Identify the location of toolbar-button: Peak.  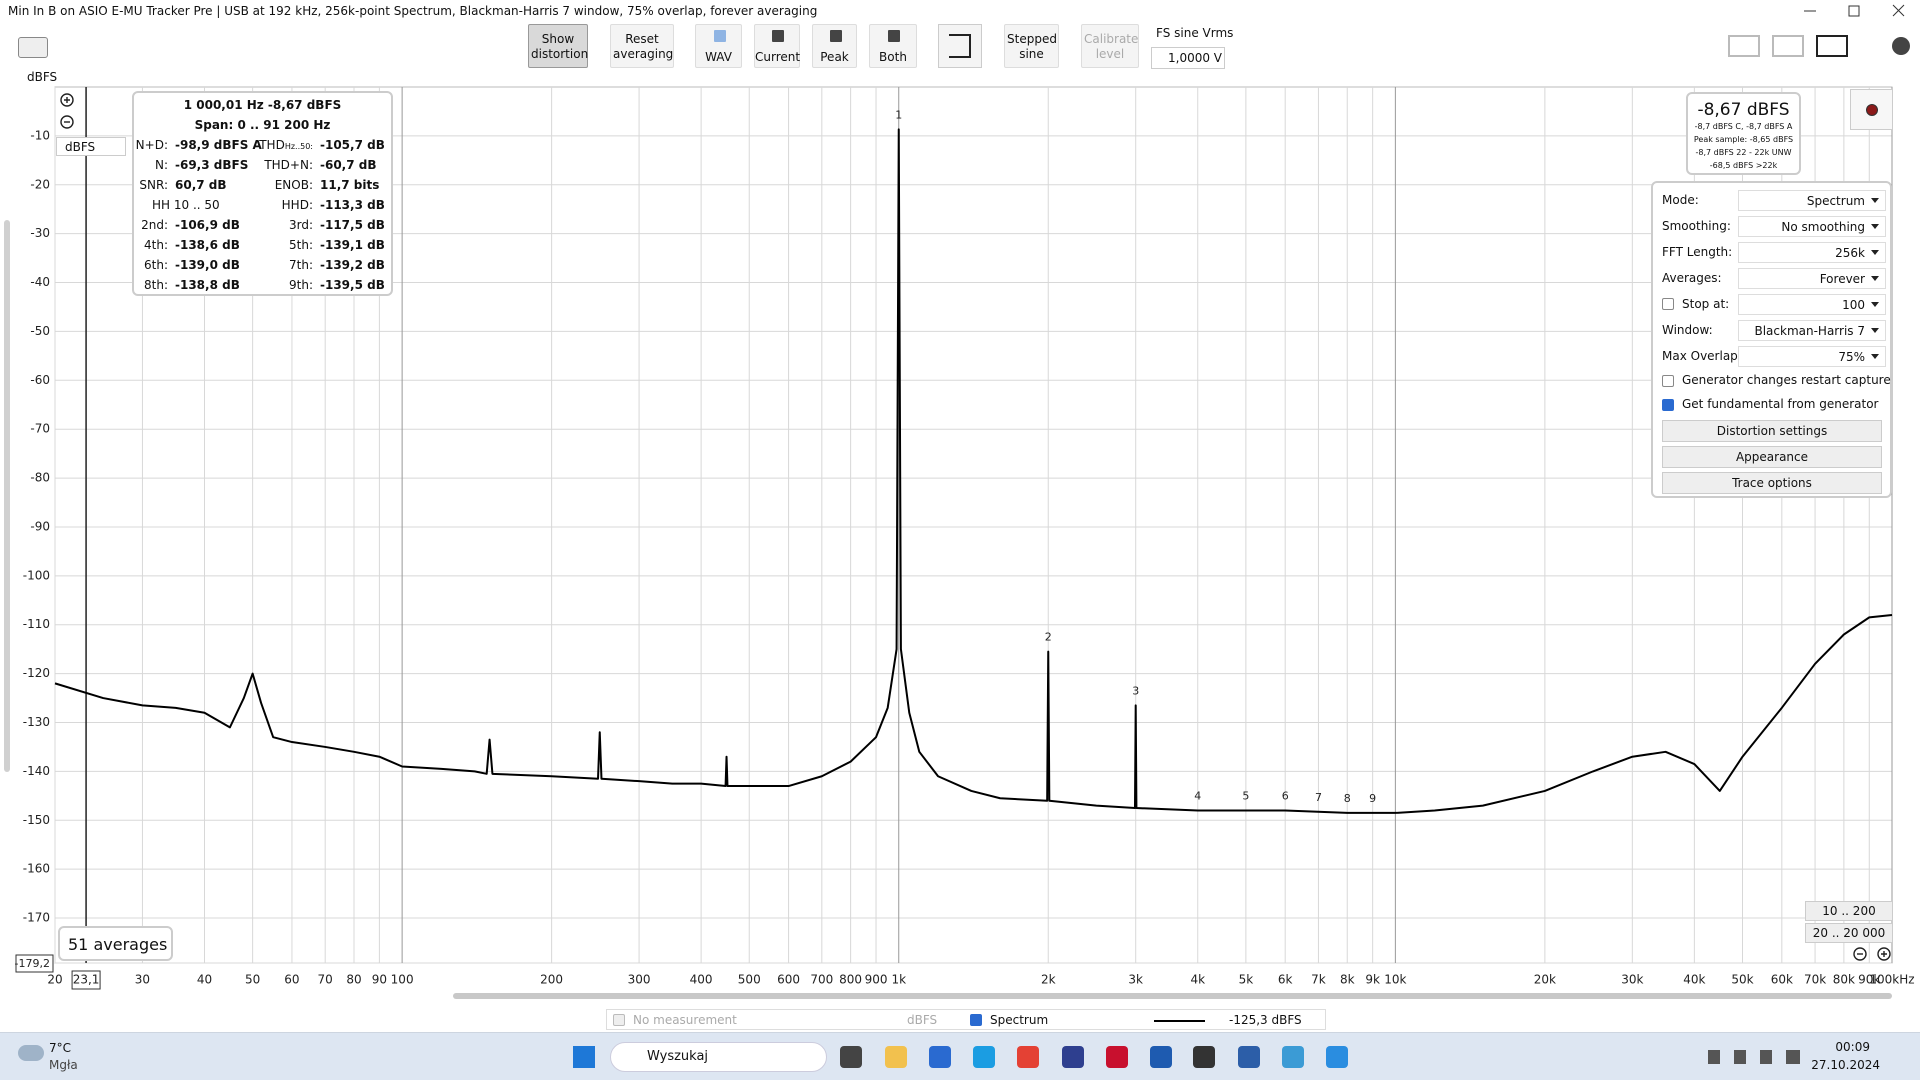
(834, 46).